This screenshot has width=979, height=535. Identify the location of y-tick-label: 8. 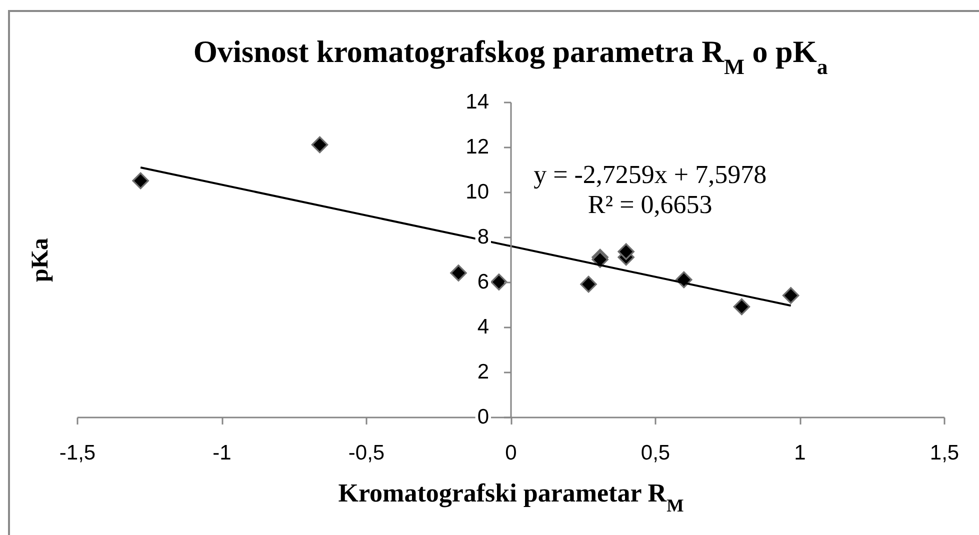
(483, 237).